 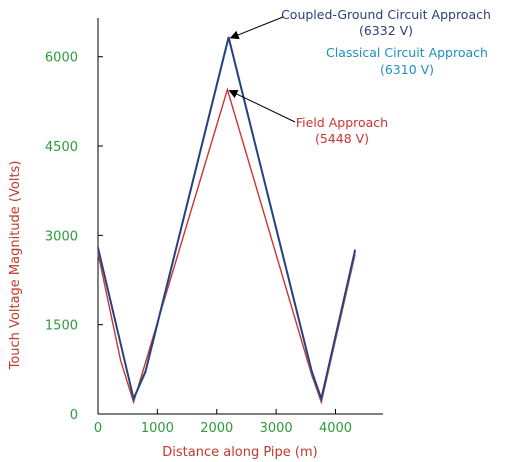 What do you see at coordinates (61, 147) in the screenshot?
I see `y-tick-label: 4500` at bounding box center [61, 147].